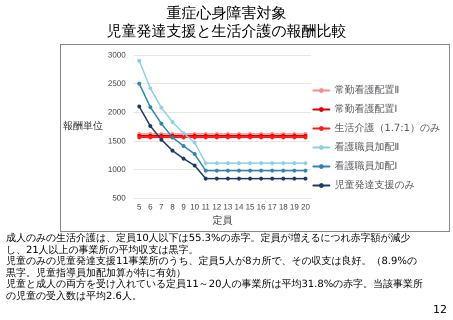 This screenshot has width=453, height=320. What do you see at coordinates (117, 169) in the screenshot?
I see `y-tick-label: 1000` at bounding box center [117, 169].